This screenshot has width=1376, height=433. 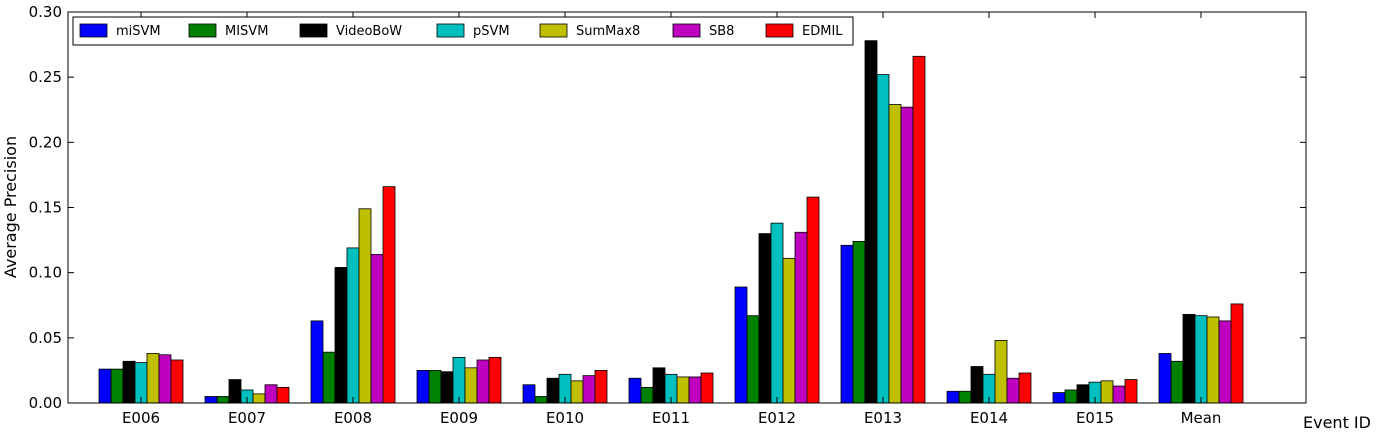 What do you see at coordinates (202, 30) in the screenshot?
I see `legend-swatch-MISVM` at bounding box center [202, 30].